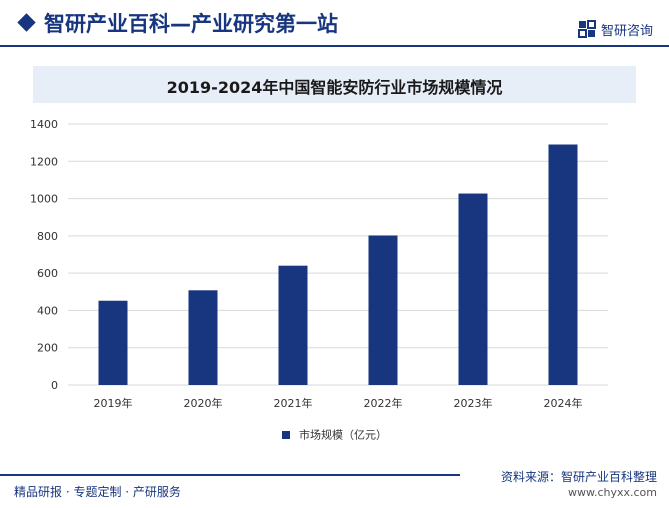  Describe the element at coordinates (47, 273) in the screenshot. I see `y-tick-label: 600` at that location.